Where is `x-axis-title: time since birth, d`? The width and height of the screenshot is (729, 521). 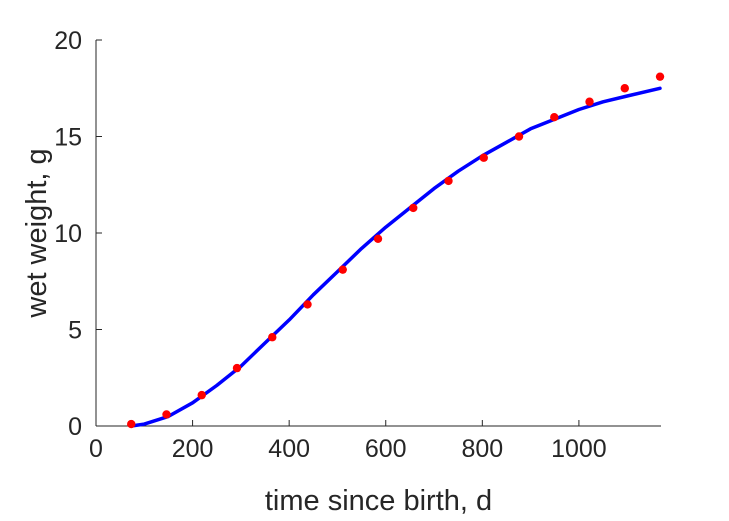 x-axis-title: time since birth, d is located at coordinates (378, 501).